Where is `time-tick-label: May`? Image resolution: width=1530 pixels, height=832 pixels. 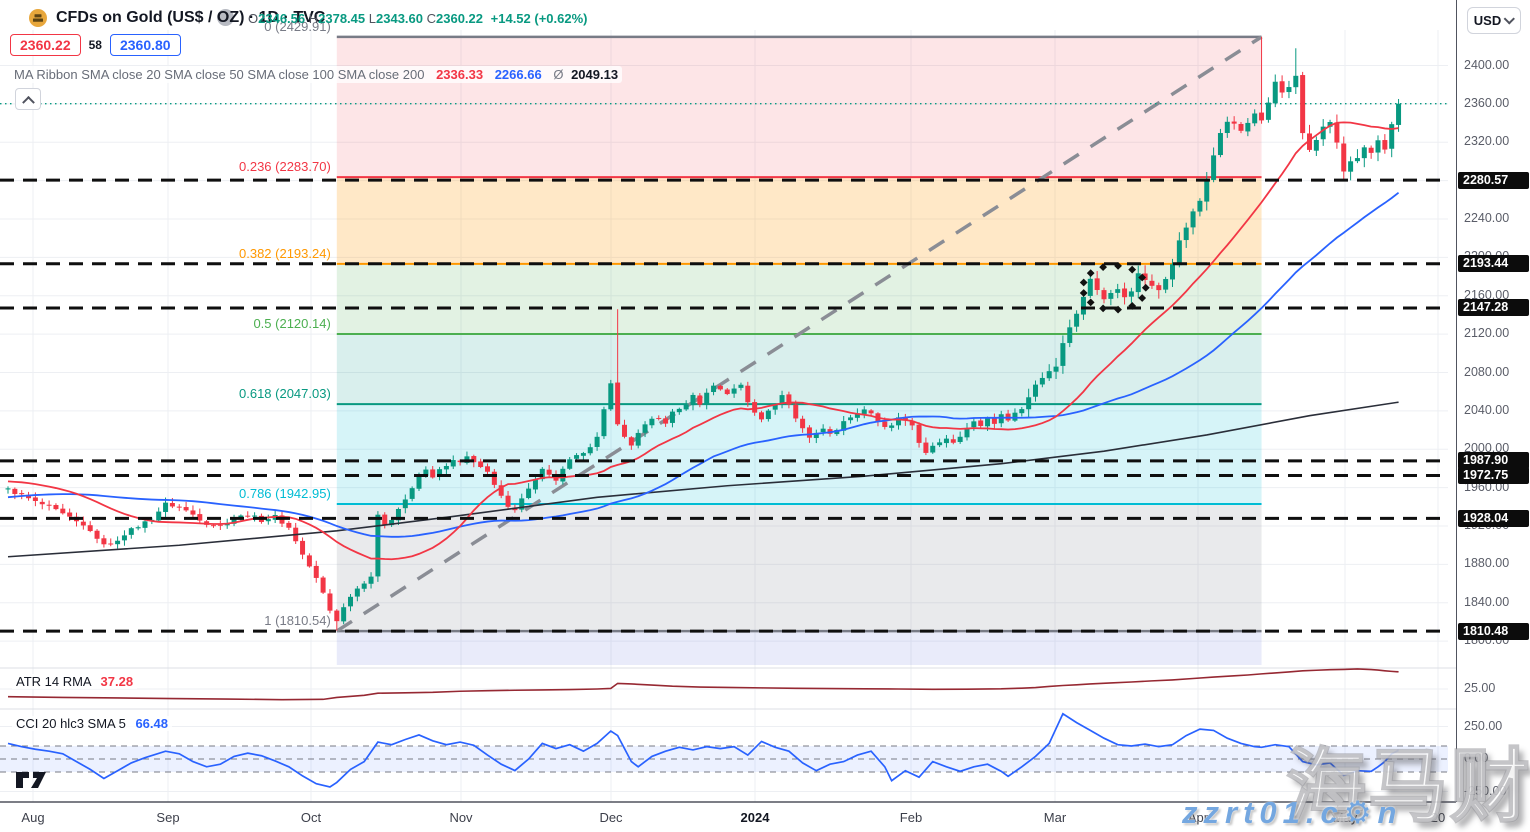 time-tick-label: May is located at coordinates (1345, 817).